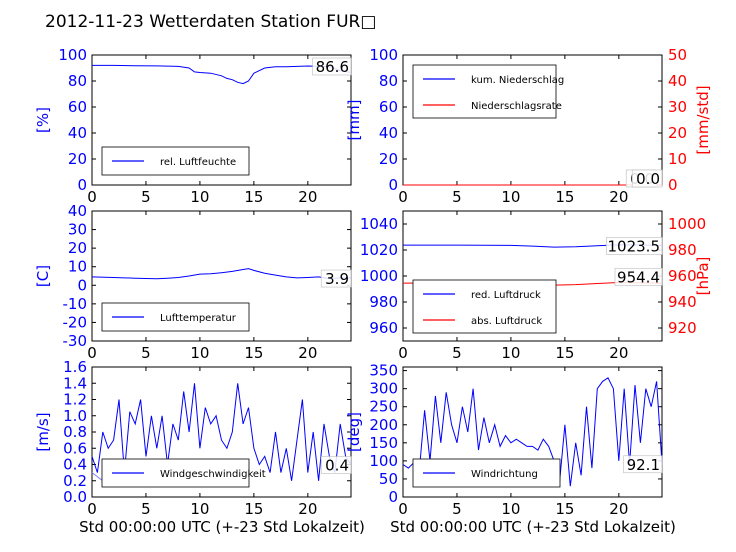  What do you see at coordinates (379, 224) in the screenshot?
I see `y-tick-label: 1040` at bounding box center [379, 224].